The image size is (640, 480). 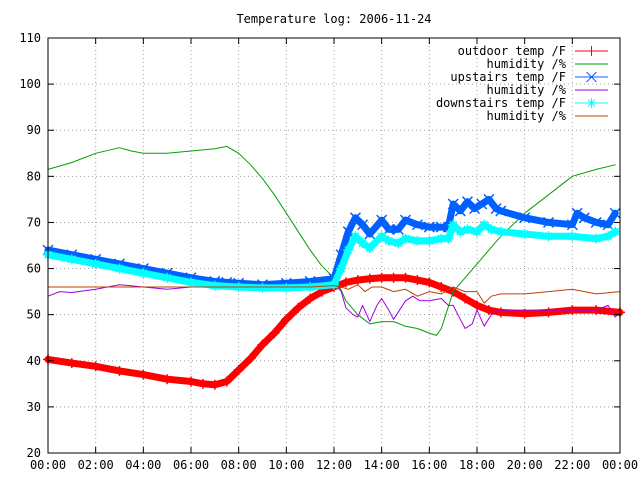 I want to click on x-tick-label: 16:00, so click(x=429, y=465).